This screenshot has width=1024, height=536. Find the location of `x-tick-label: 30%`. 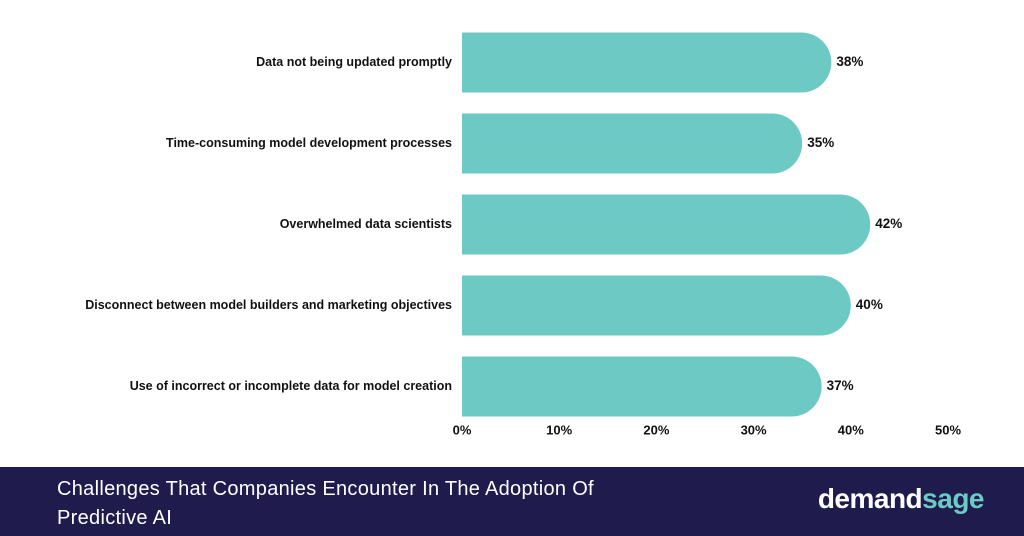

x-tick-label: 30% is located at coordinates (754, 429).